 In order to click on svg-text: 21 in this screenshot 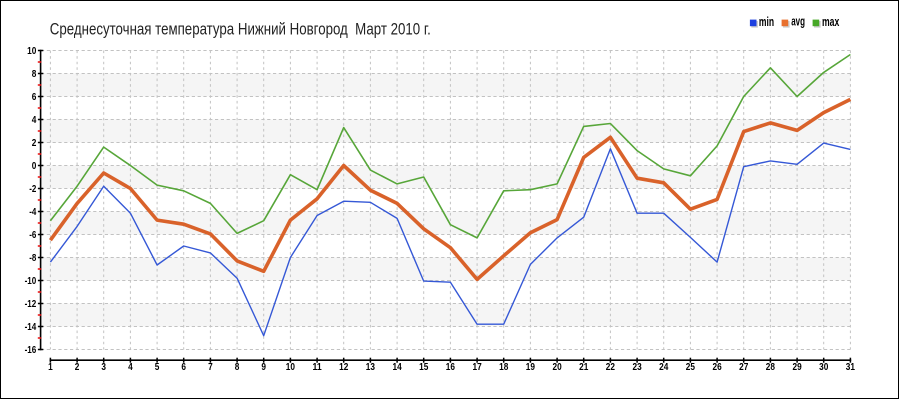, I will do `click(584, 367)`.